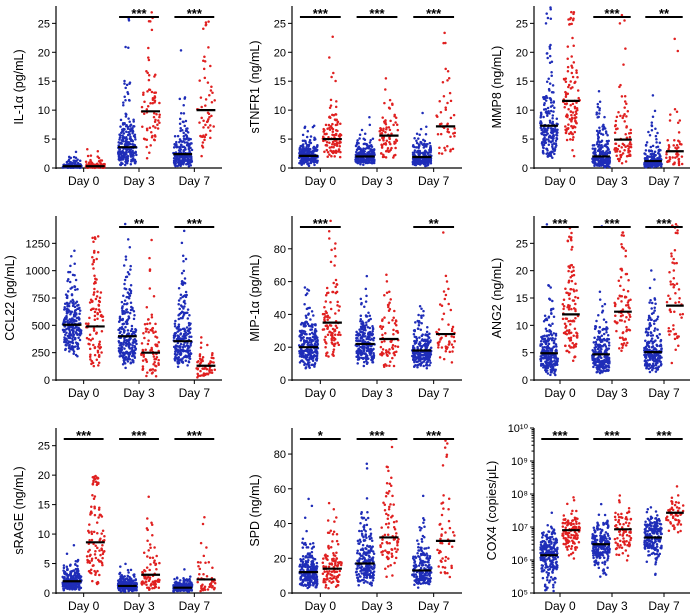 The width and height of the screenshot is (700, 616). What do you see at coordinates (280, 283) in the screenshot?
I see `y-tick-label: 60` at bounding box center [280, 283].